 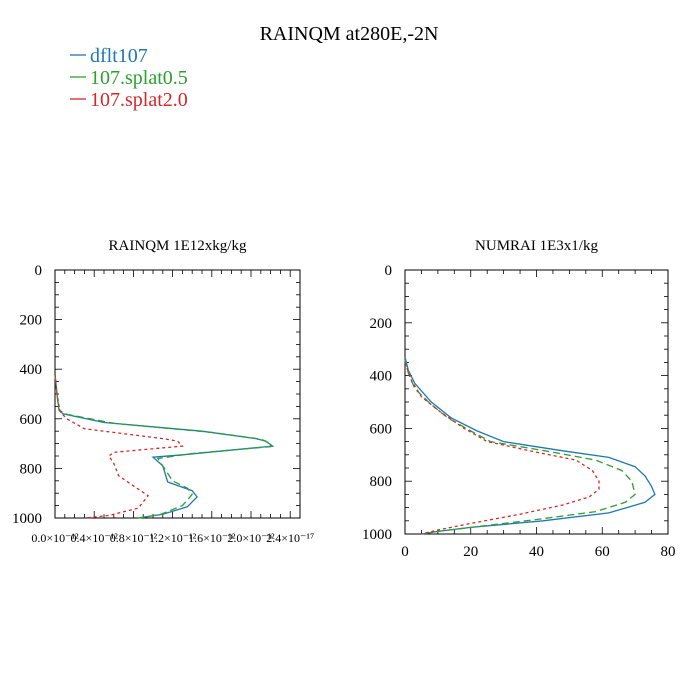 What do you see at coordinates (470, 552) in the screenshot?
I see `x-tick-label: 20` at bounding box center [470, 552].